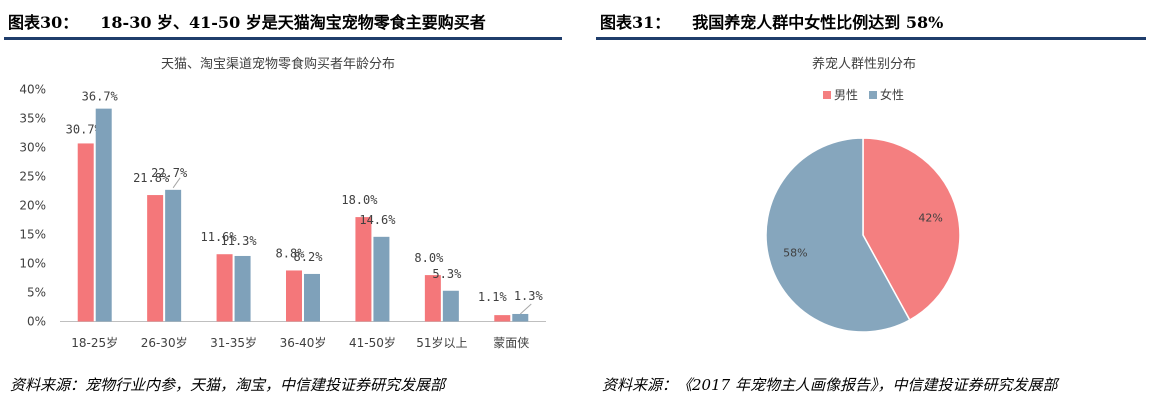 The image size is (1156, 409). Describe the element at coordinates (795, 252) in the screenshot. I see `pie-value-label: 58%` at that location.